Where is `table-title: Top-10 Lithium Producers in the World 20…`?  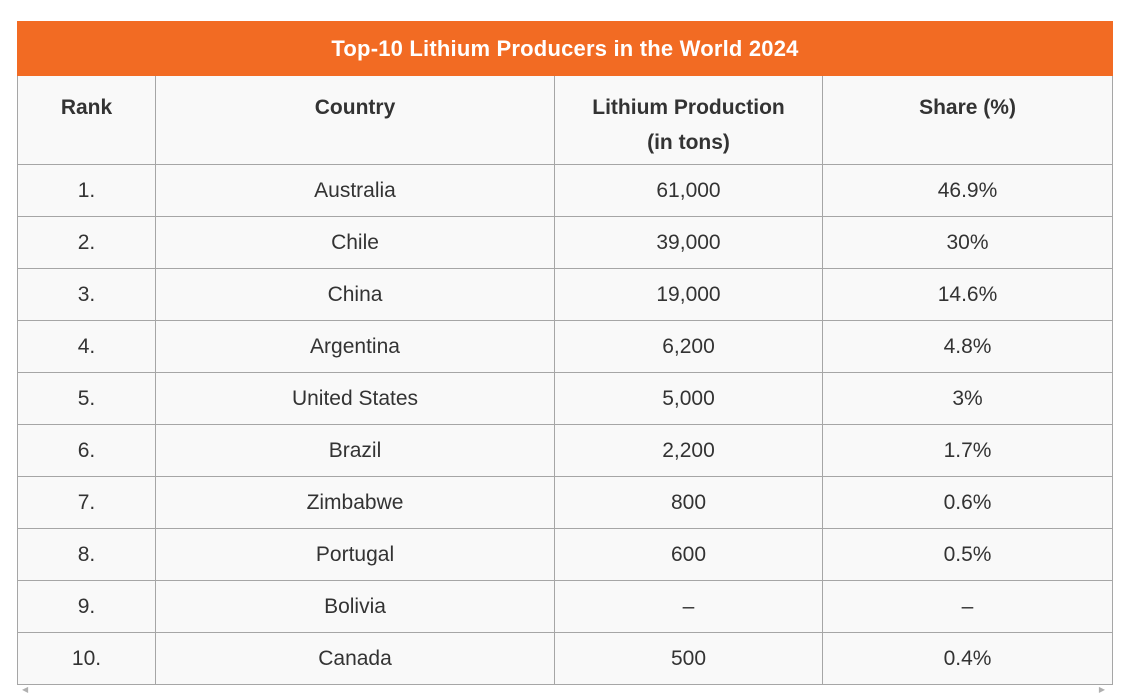
table-title: Top-10 Lithium Producers in the World 20… is located at coordinates (565, 48).